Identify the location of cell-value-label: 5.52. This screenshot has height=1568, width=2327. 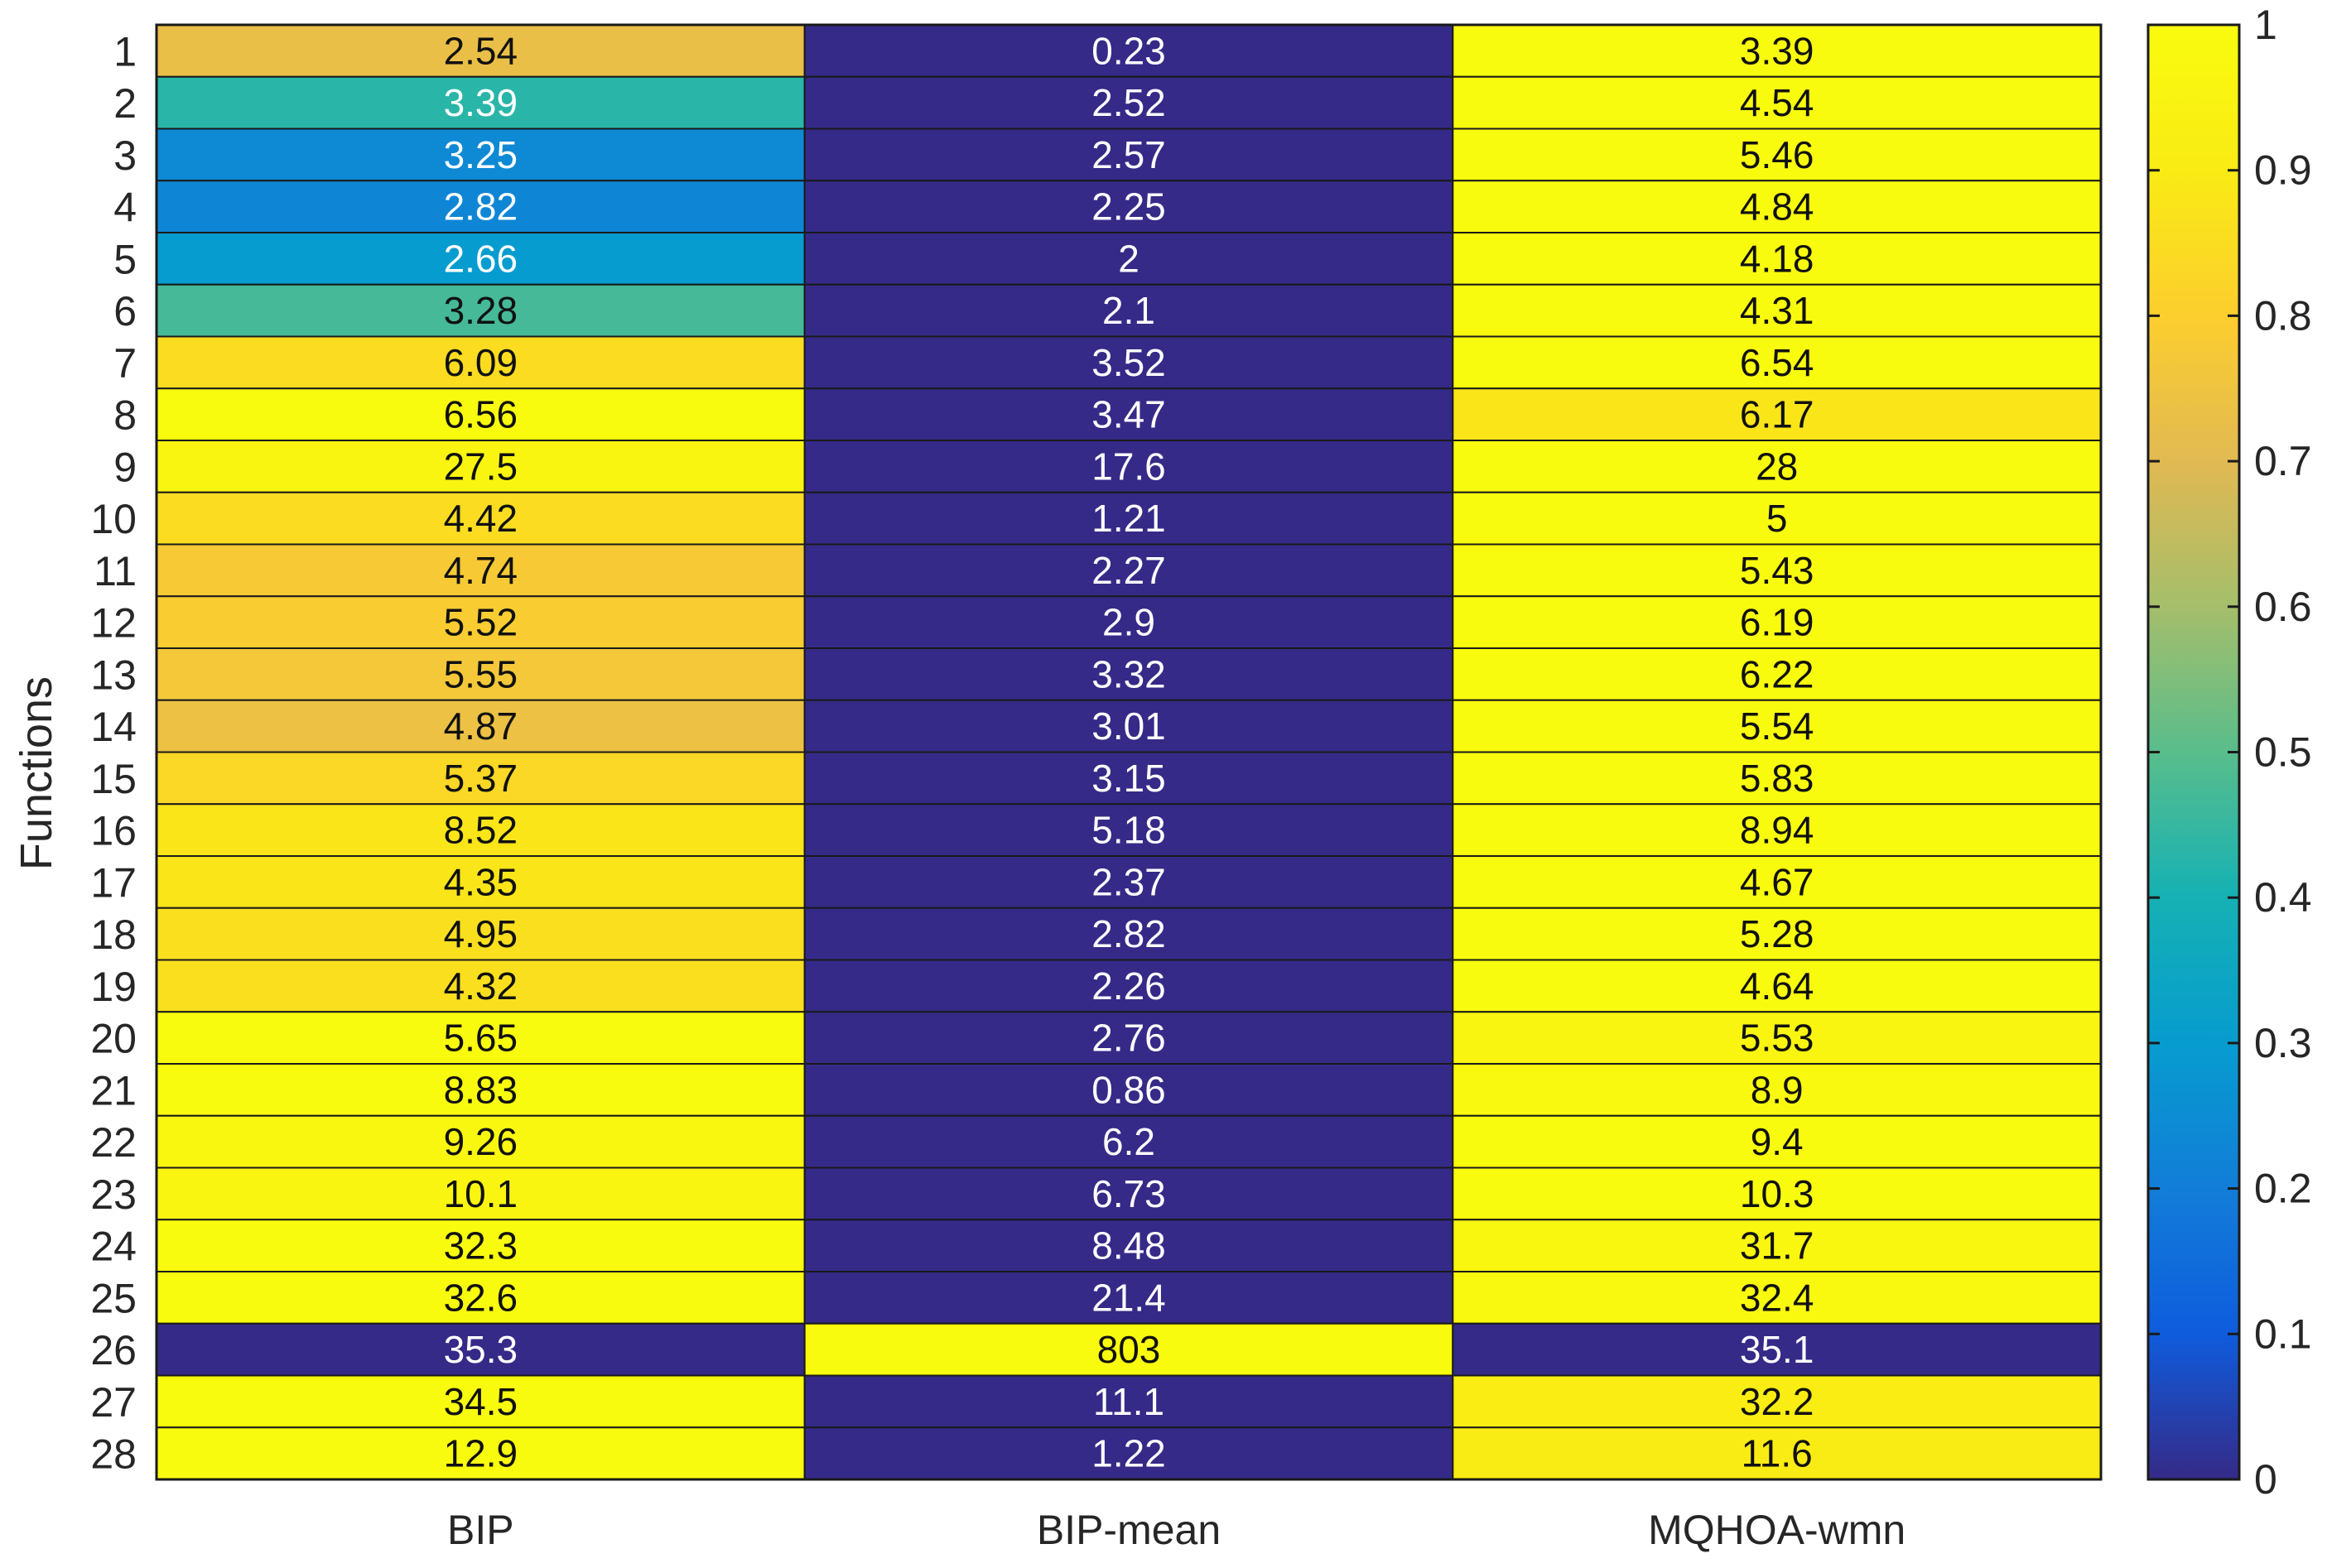
(481, 622).